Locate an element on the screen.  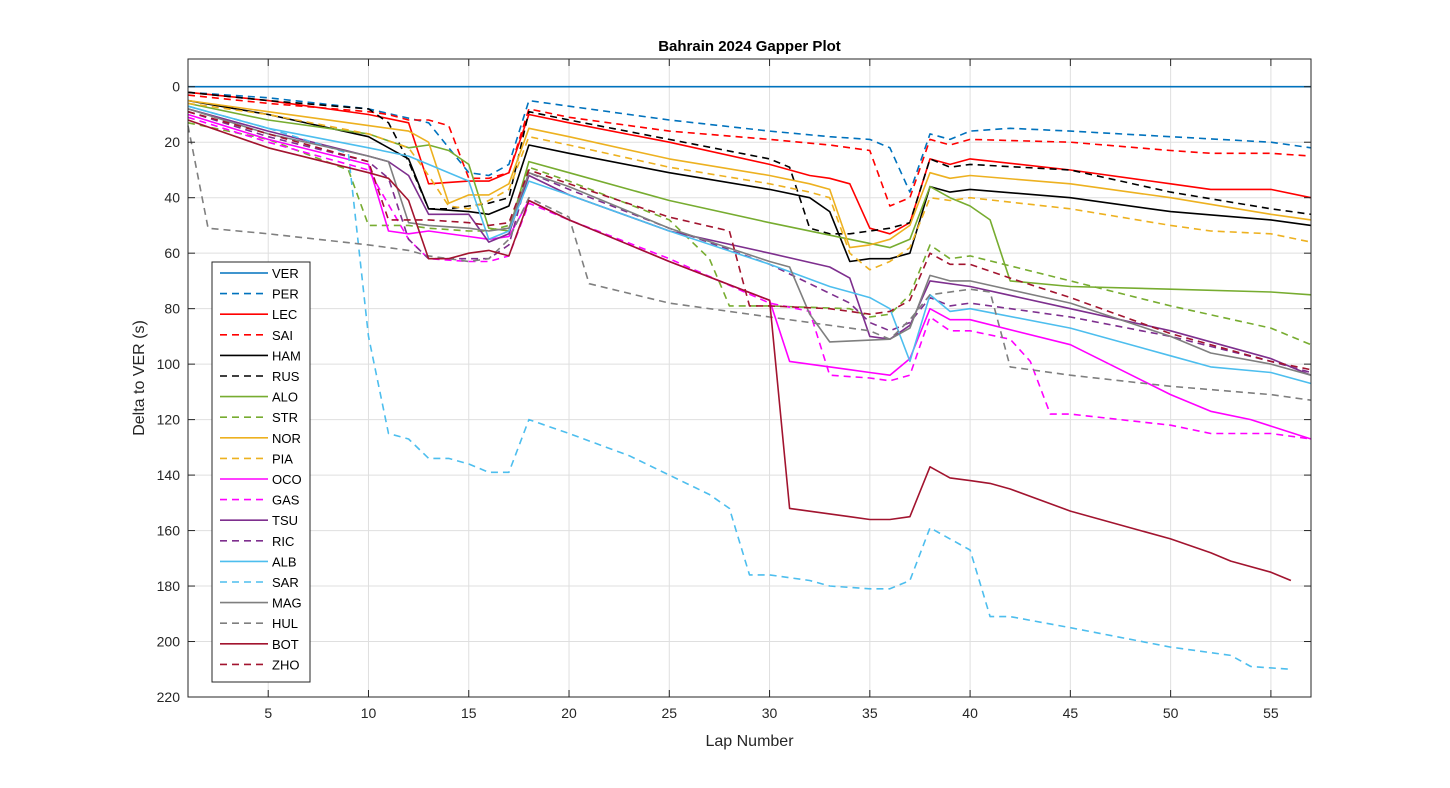
y-tick-label: 120 is located at coordinates (169, 420).